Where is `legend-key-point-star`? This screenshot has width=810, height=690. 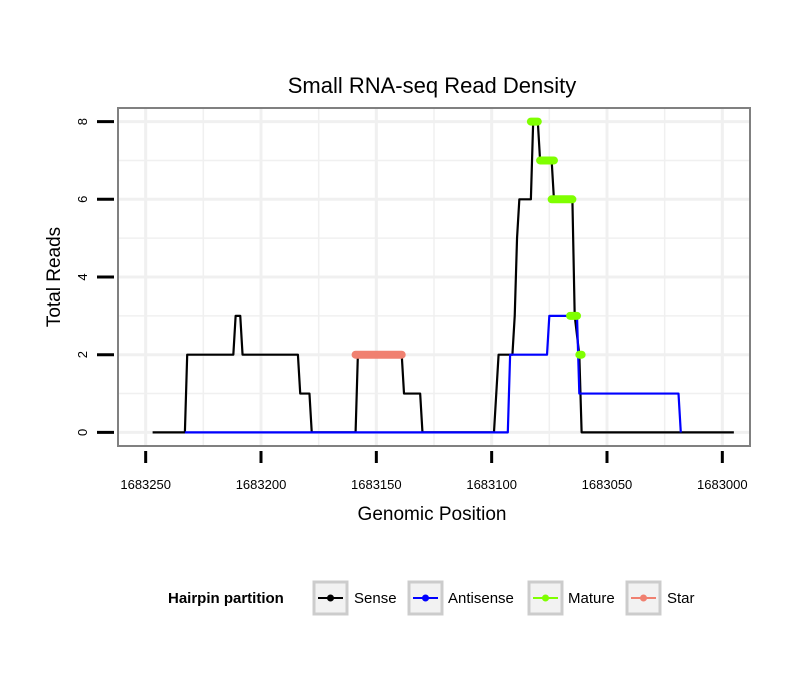
legend-key-point-star is located at coordinates (643, 598).